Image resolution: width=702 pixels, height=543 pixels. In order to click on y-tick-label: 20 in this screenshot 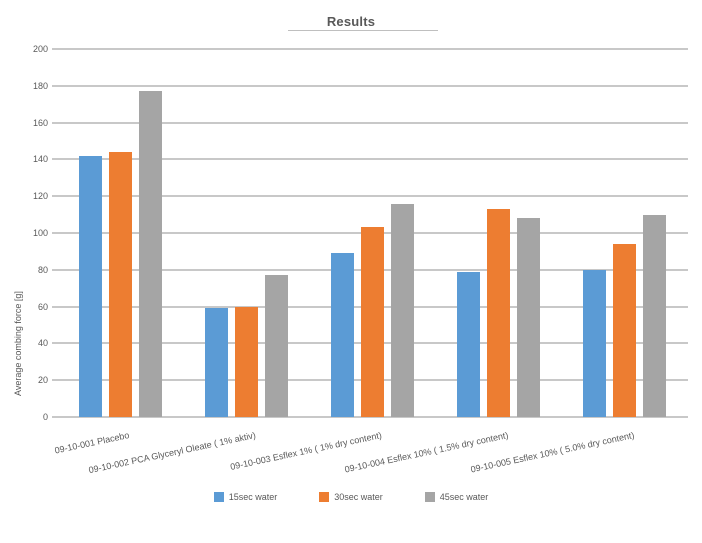, I will do `click(42, 380)`.